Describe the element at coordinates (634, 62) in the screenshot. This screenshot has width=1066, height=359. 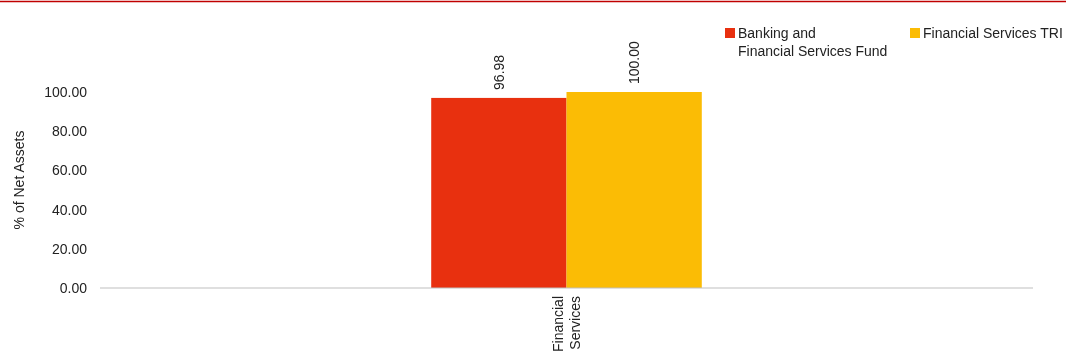
I see `text: 100.00` at that location.